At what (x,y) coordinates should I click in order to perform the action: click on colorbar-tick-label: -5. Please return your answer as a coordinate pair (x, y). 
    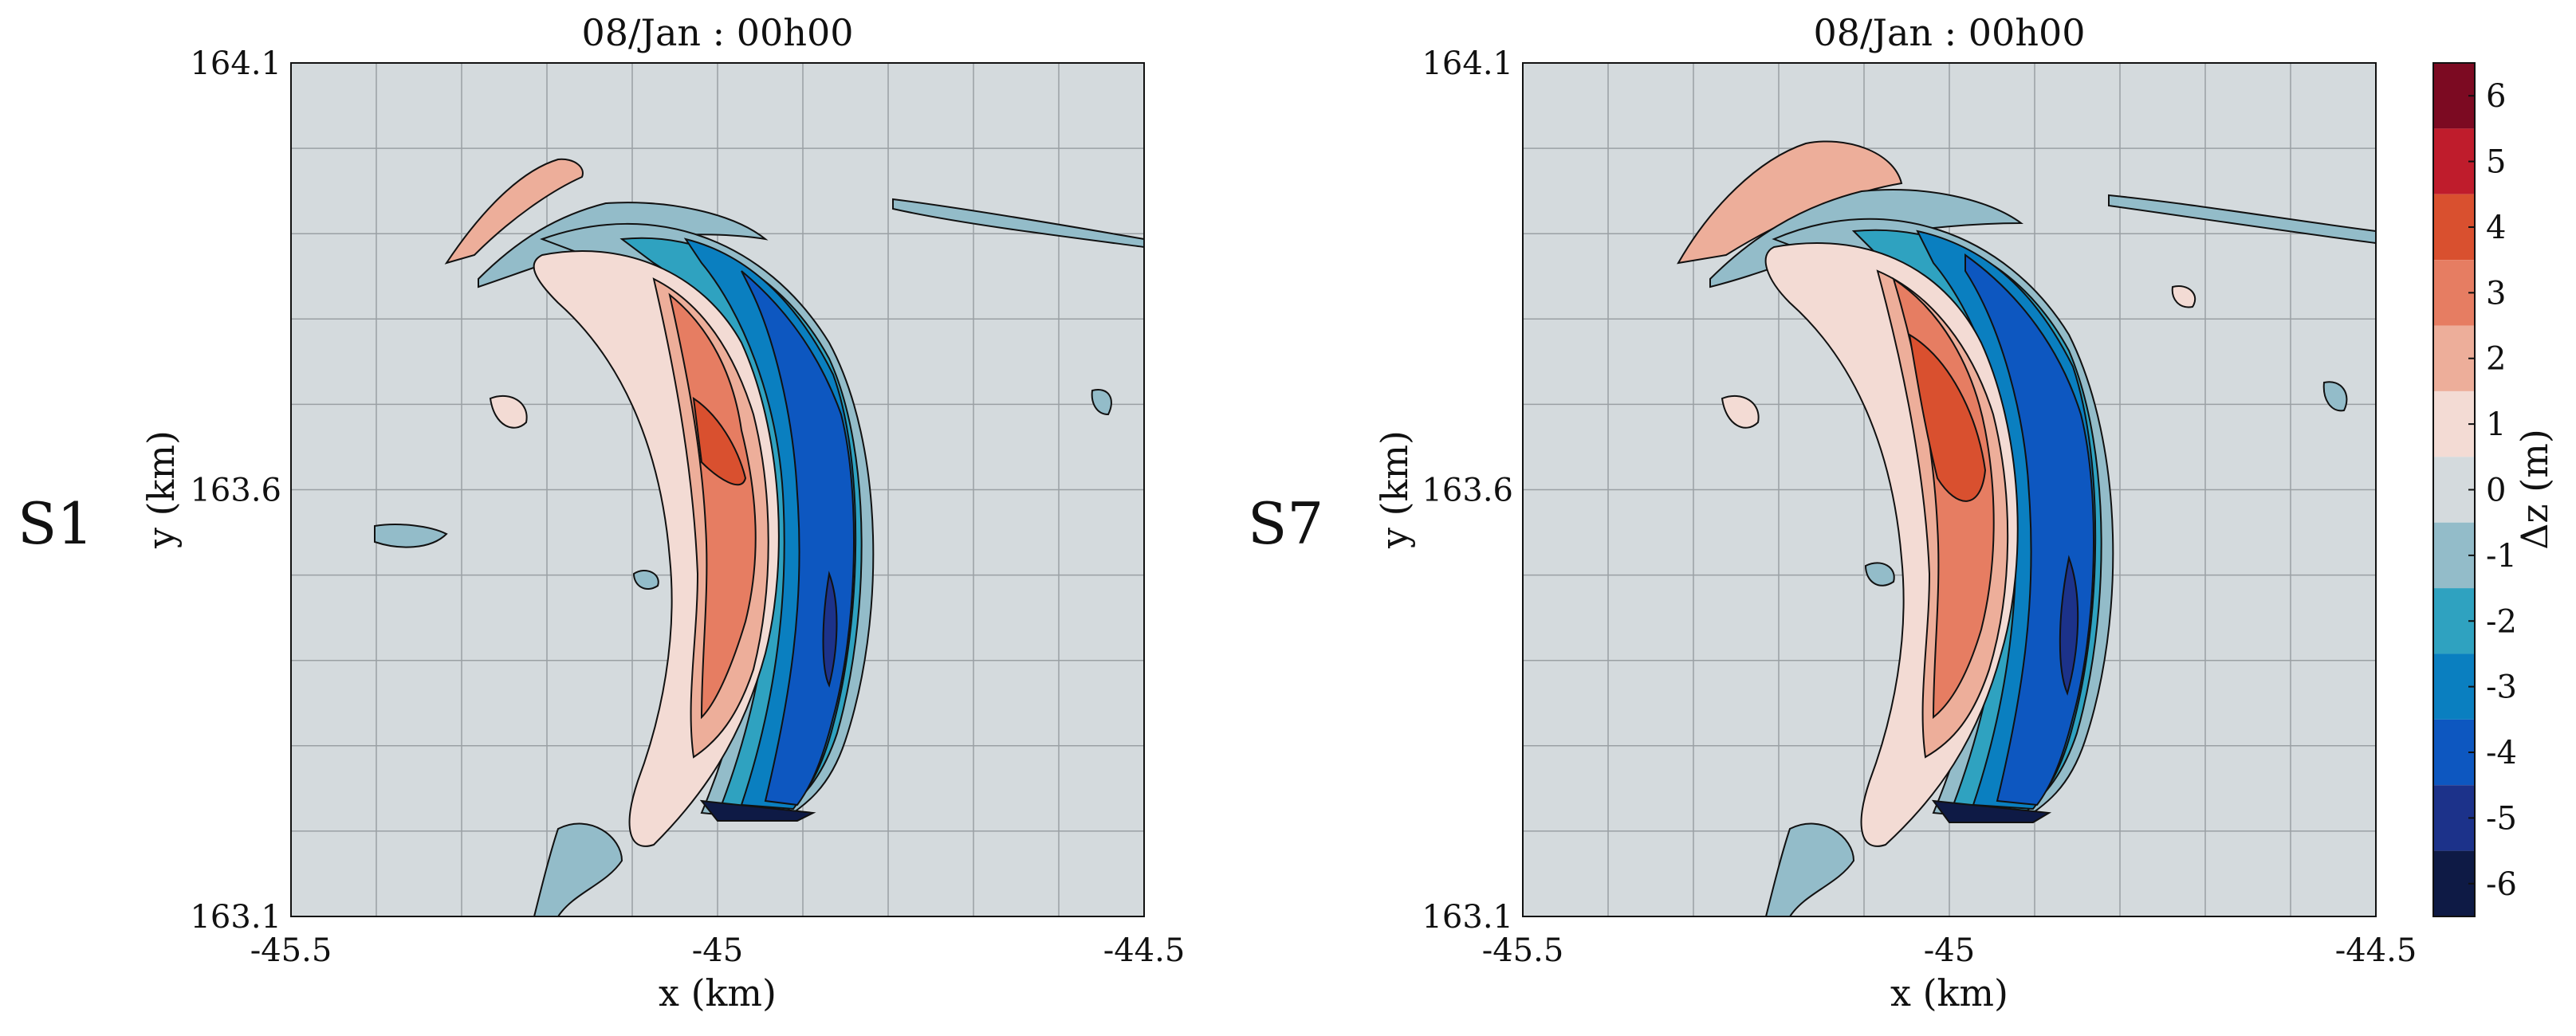
    Looking at the image, I should click on (2502, 819).